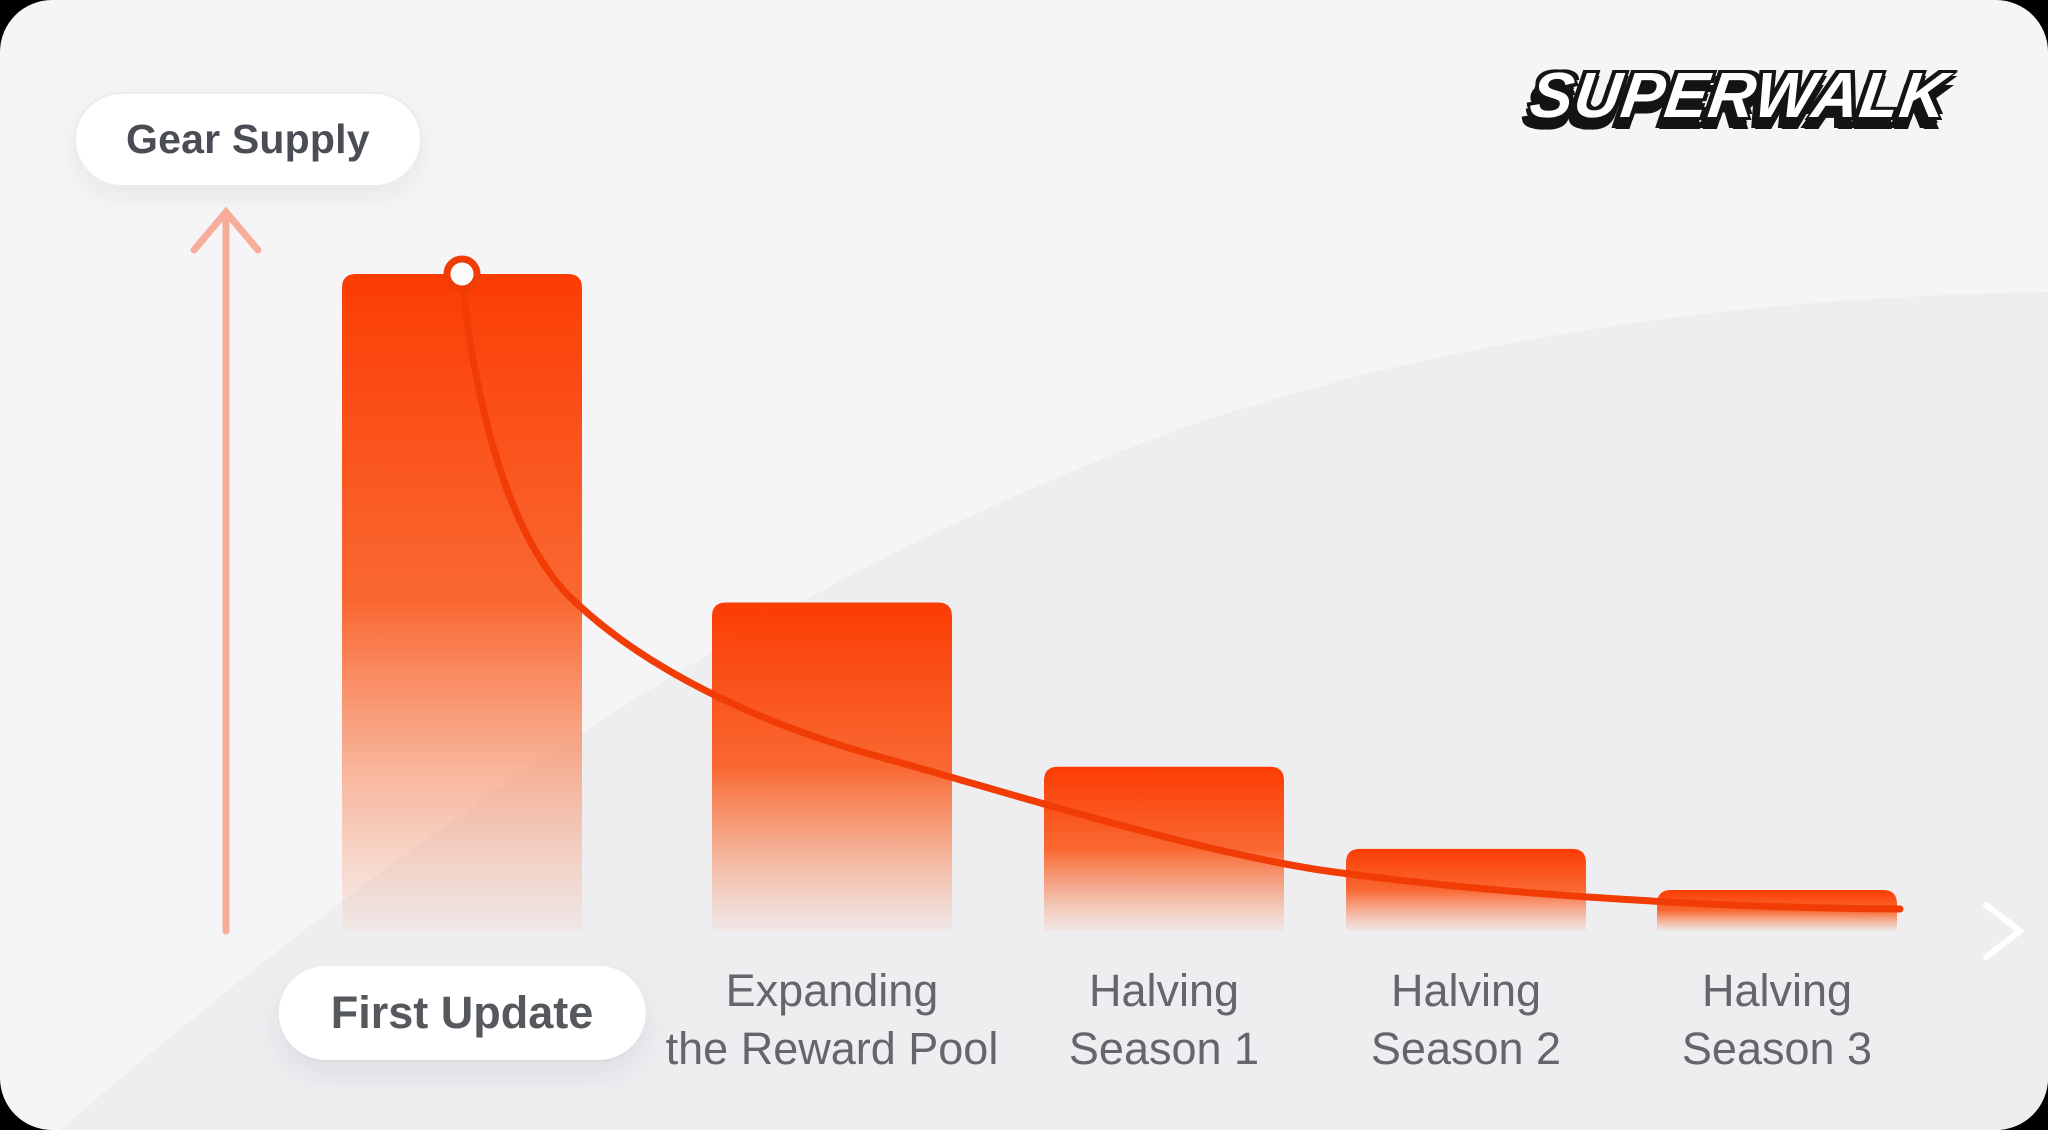  I want to click on y-axis-arrow-icon, so click(226, 230).